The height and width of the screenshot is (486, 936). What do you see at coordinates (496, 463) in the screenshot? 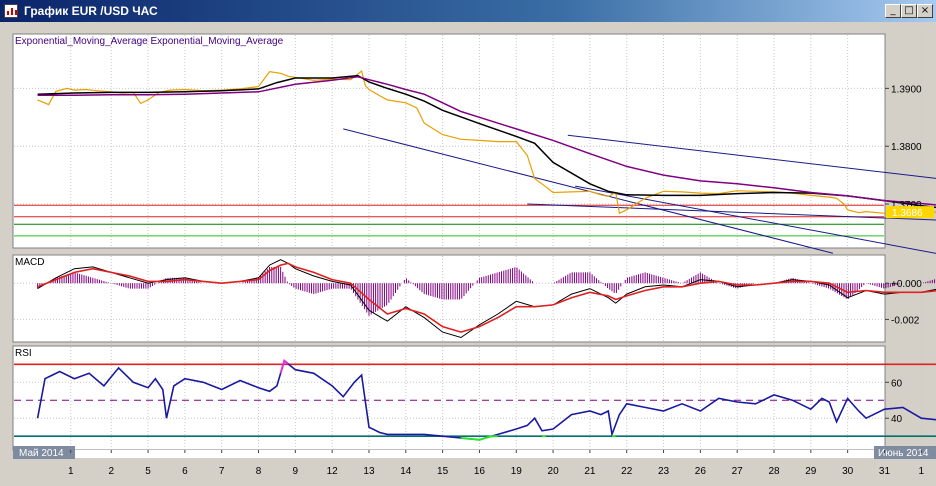
I see `x-tick-labels: 1 2 5 6 7 8 9 12 13 14 15 16 19 20 21 22 23 26 27 28 29 30 31 1` at bounding box center [496, 463].